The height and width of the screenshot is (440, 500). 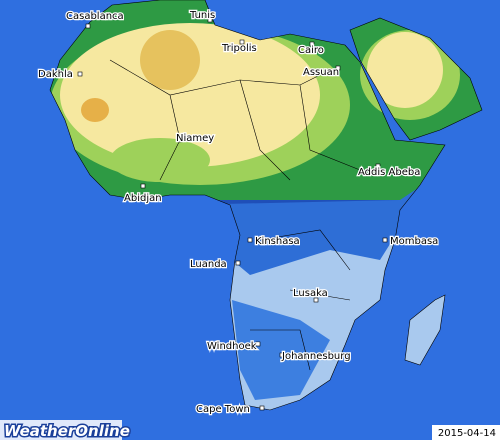 What do you see at coordinates (311, 50) in the screenshot?
I see `city-label: Cairo` at bounding box center [311, 50].